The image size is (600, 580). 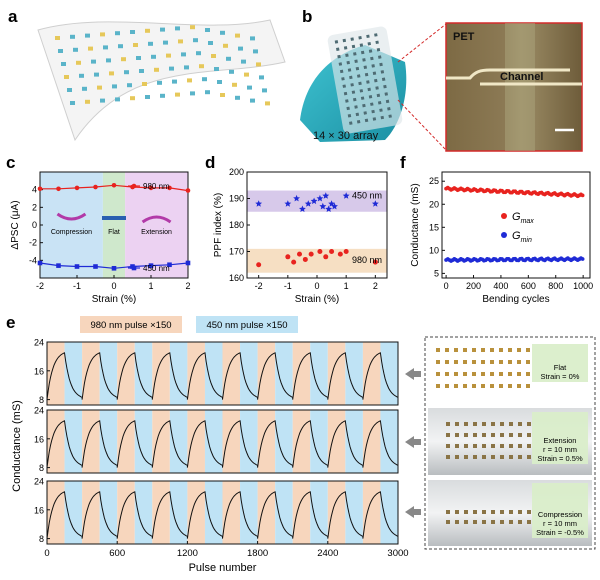 I want to click on legend-swatch, so click(x=131, y=324).